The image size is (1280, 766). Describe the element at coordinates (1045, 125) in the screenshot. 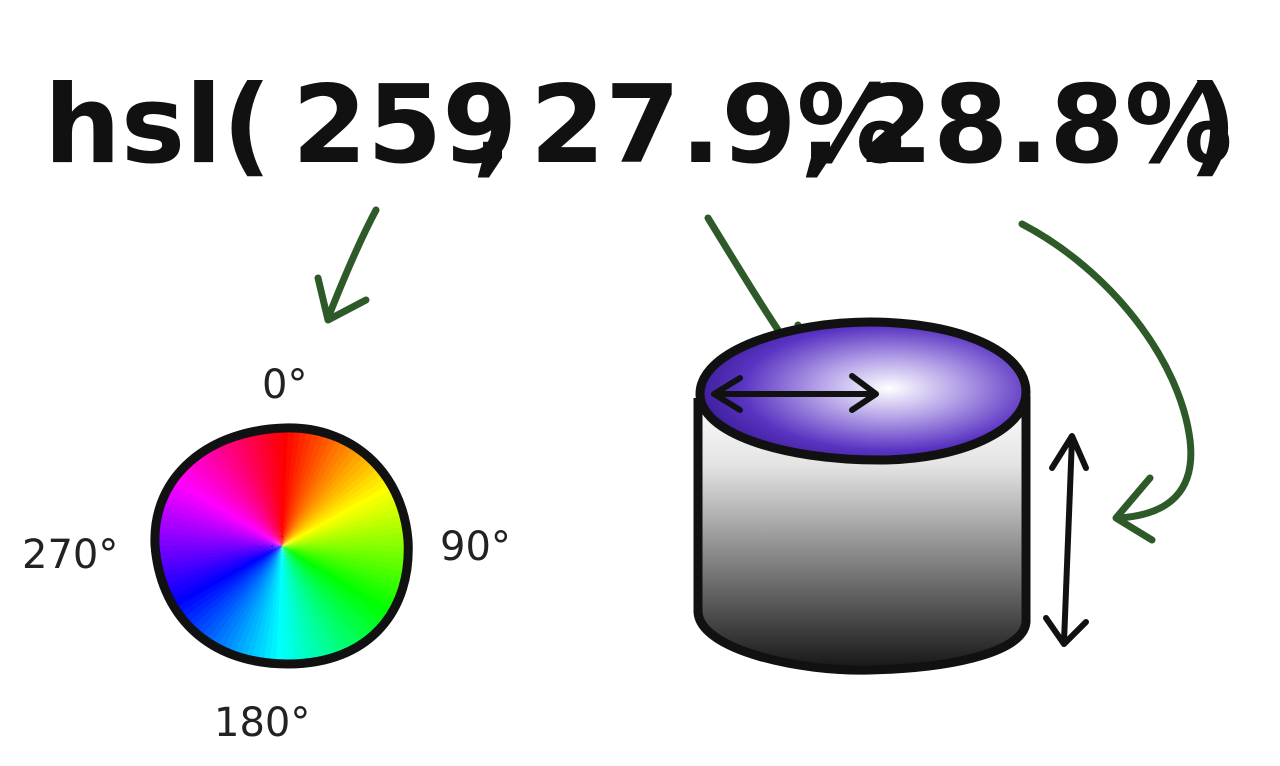

I see `formula-lightness: 28.8%` at that location.